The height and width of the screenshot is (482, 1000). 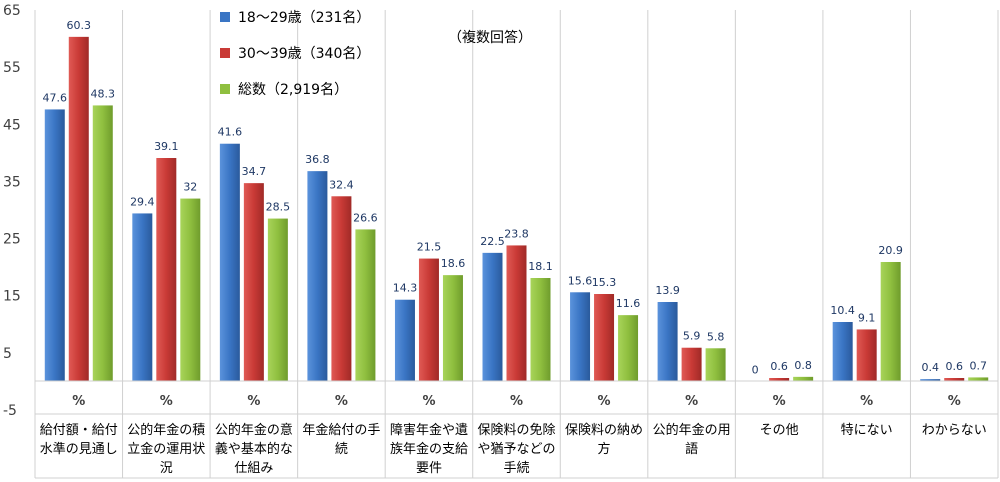 I want to click on data-label: 34.7, so click(x=254, y=171).